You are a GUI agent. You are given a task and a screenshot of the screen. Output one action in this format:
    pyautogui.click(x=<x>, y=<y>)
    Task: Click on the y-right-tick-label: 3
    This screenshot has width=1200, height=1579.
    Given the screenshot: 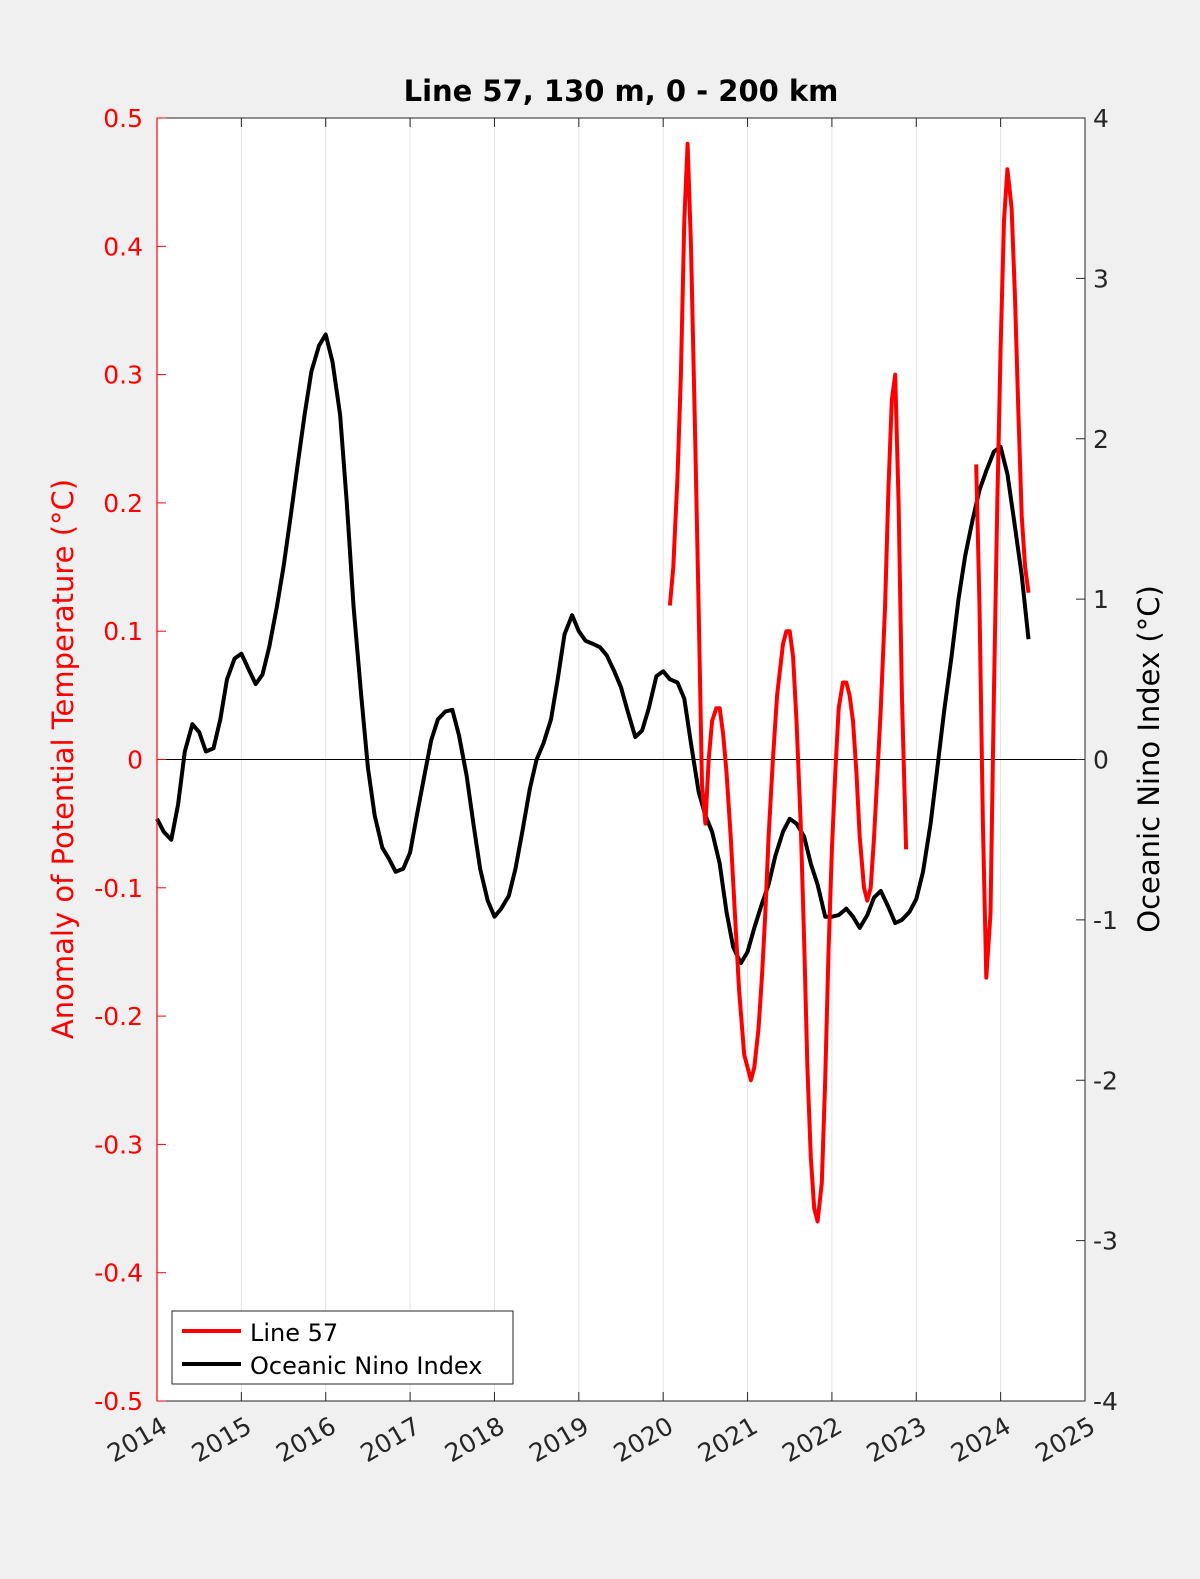 What is the action you would take?
    pyautogui.click(x=1101, y=278)
    